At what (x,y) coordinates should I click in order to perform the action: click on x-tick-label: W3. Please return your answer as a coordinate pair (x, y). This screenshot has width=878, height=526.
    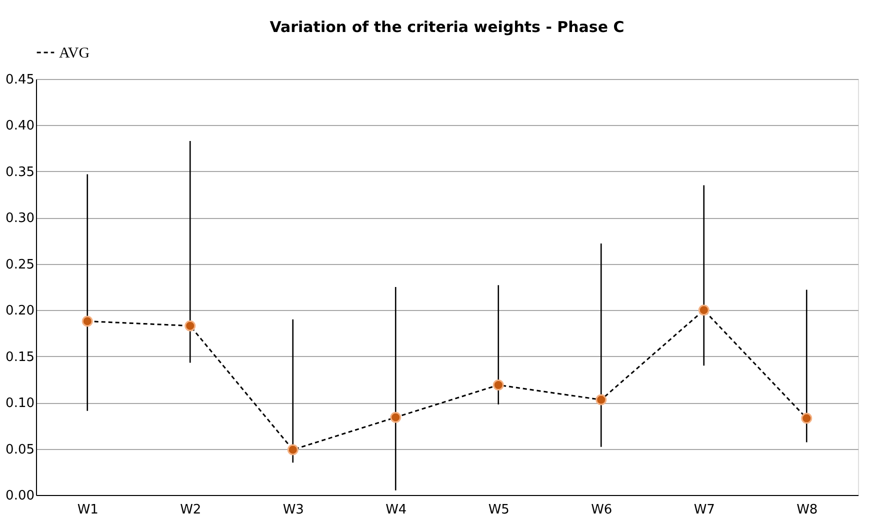
    Looking at the image, I should click on (293, 510).